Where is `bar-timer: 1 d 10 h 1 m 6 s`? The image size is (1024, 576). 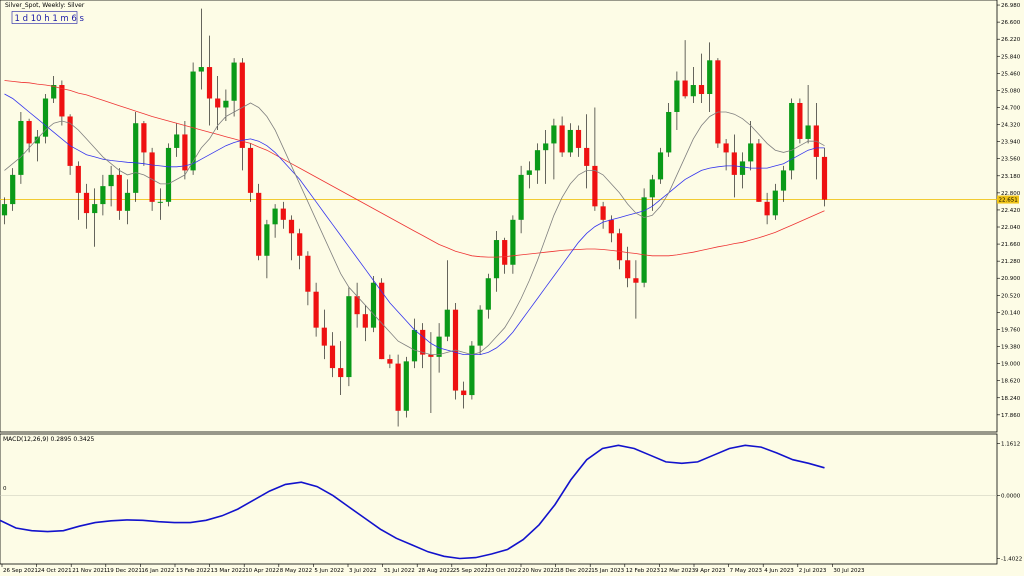
bar-timer: 1 d 10 h 1 m 6 s is located at coordinates (48, 17).